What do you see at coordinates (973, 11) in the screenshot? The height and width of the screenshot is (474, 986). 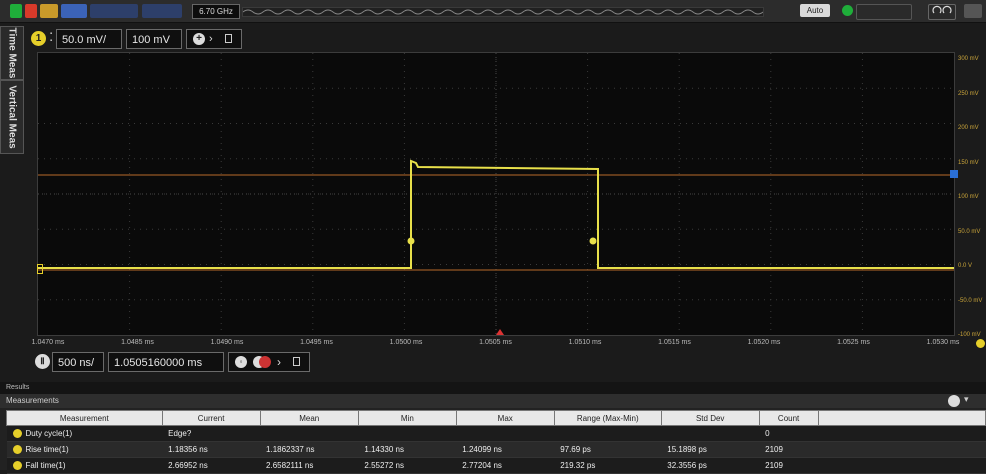 I see `window-button` at bounding box center [973, 11].